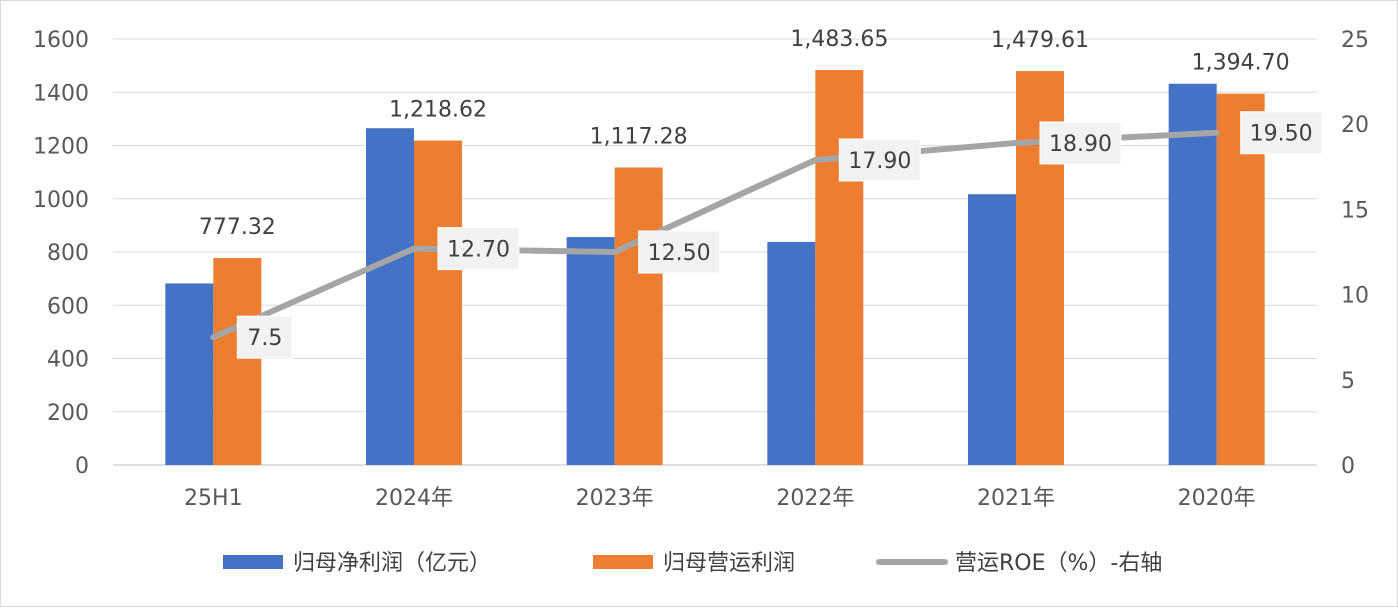 This screenshot has height=608, width=1398. What do you see at coordinates (1355, 296) in the screenshot?
I see `right-tick-label: 10` at bounding box center [1355, 296].